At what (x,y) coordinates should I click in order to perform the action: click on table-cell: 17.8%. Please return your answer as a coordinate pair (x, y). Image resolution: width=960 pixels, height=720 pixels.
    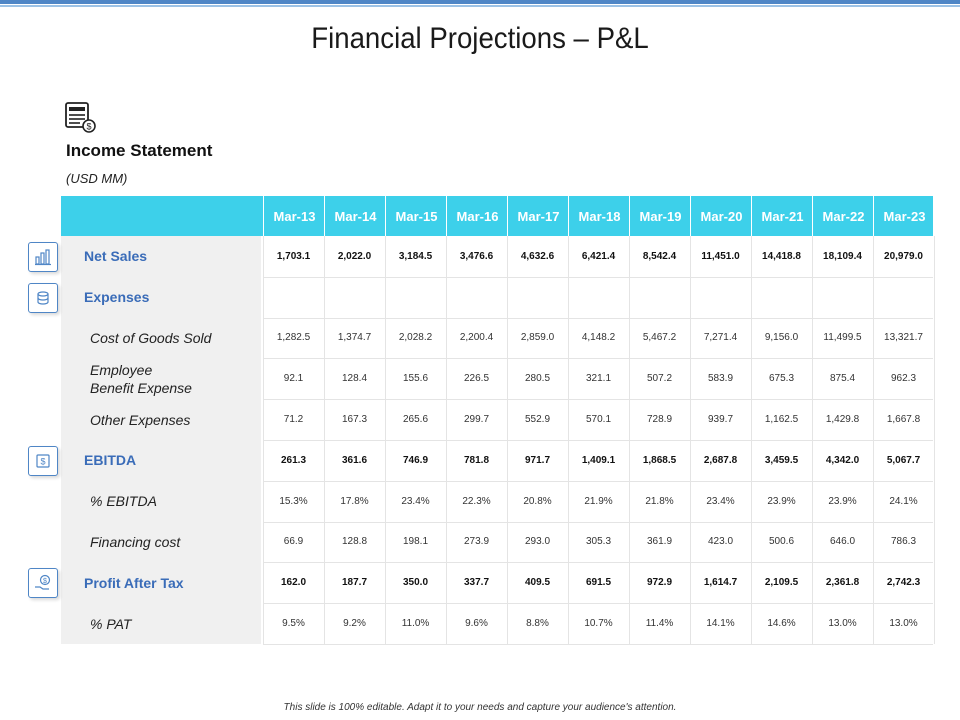
    Looking at the image, I should click on (354, 501).